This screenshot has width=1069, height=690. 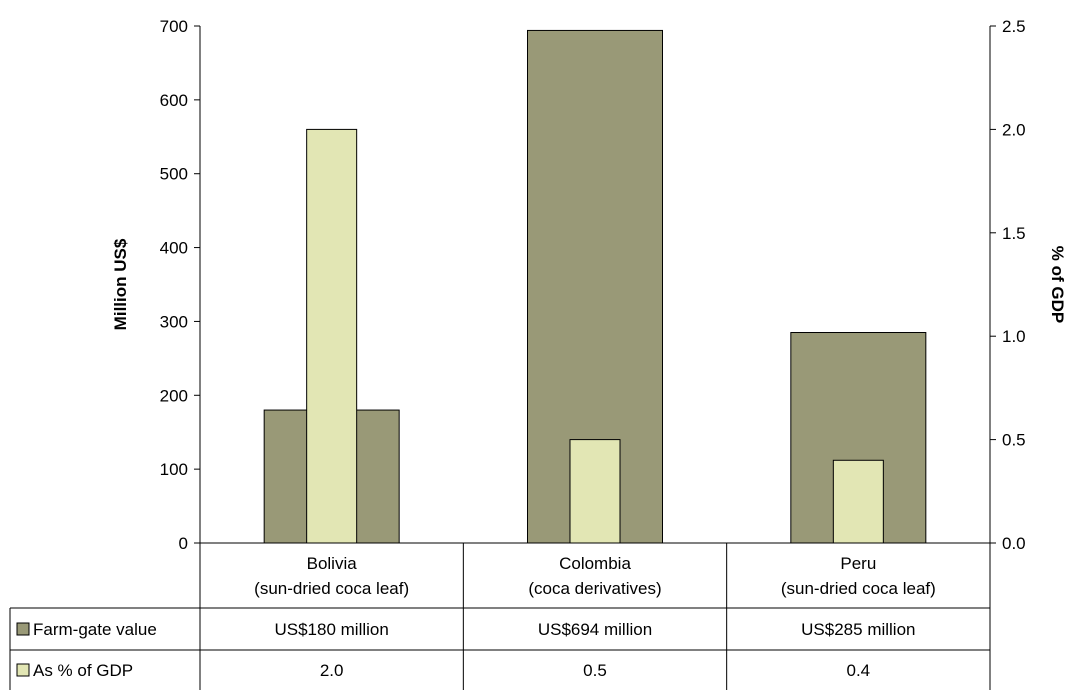 What do you see at coordinates (594, 588) in the screenshot?
I see `category-sublabel: (coca derivatives)` at bounding box center [594, 588].